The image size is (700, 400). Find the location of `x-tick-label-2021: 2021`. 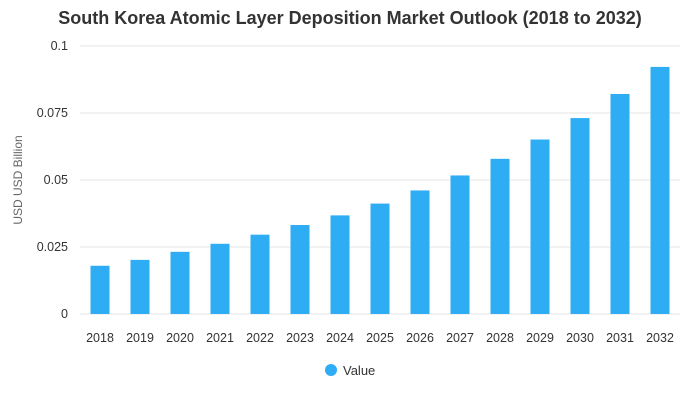

x-tick-label-2021: 2021 is located at coordinates (220, 338).